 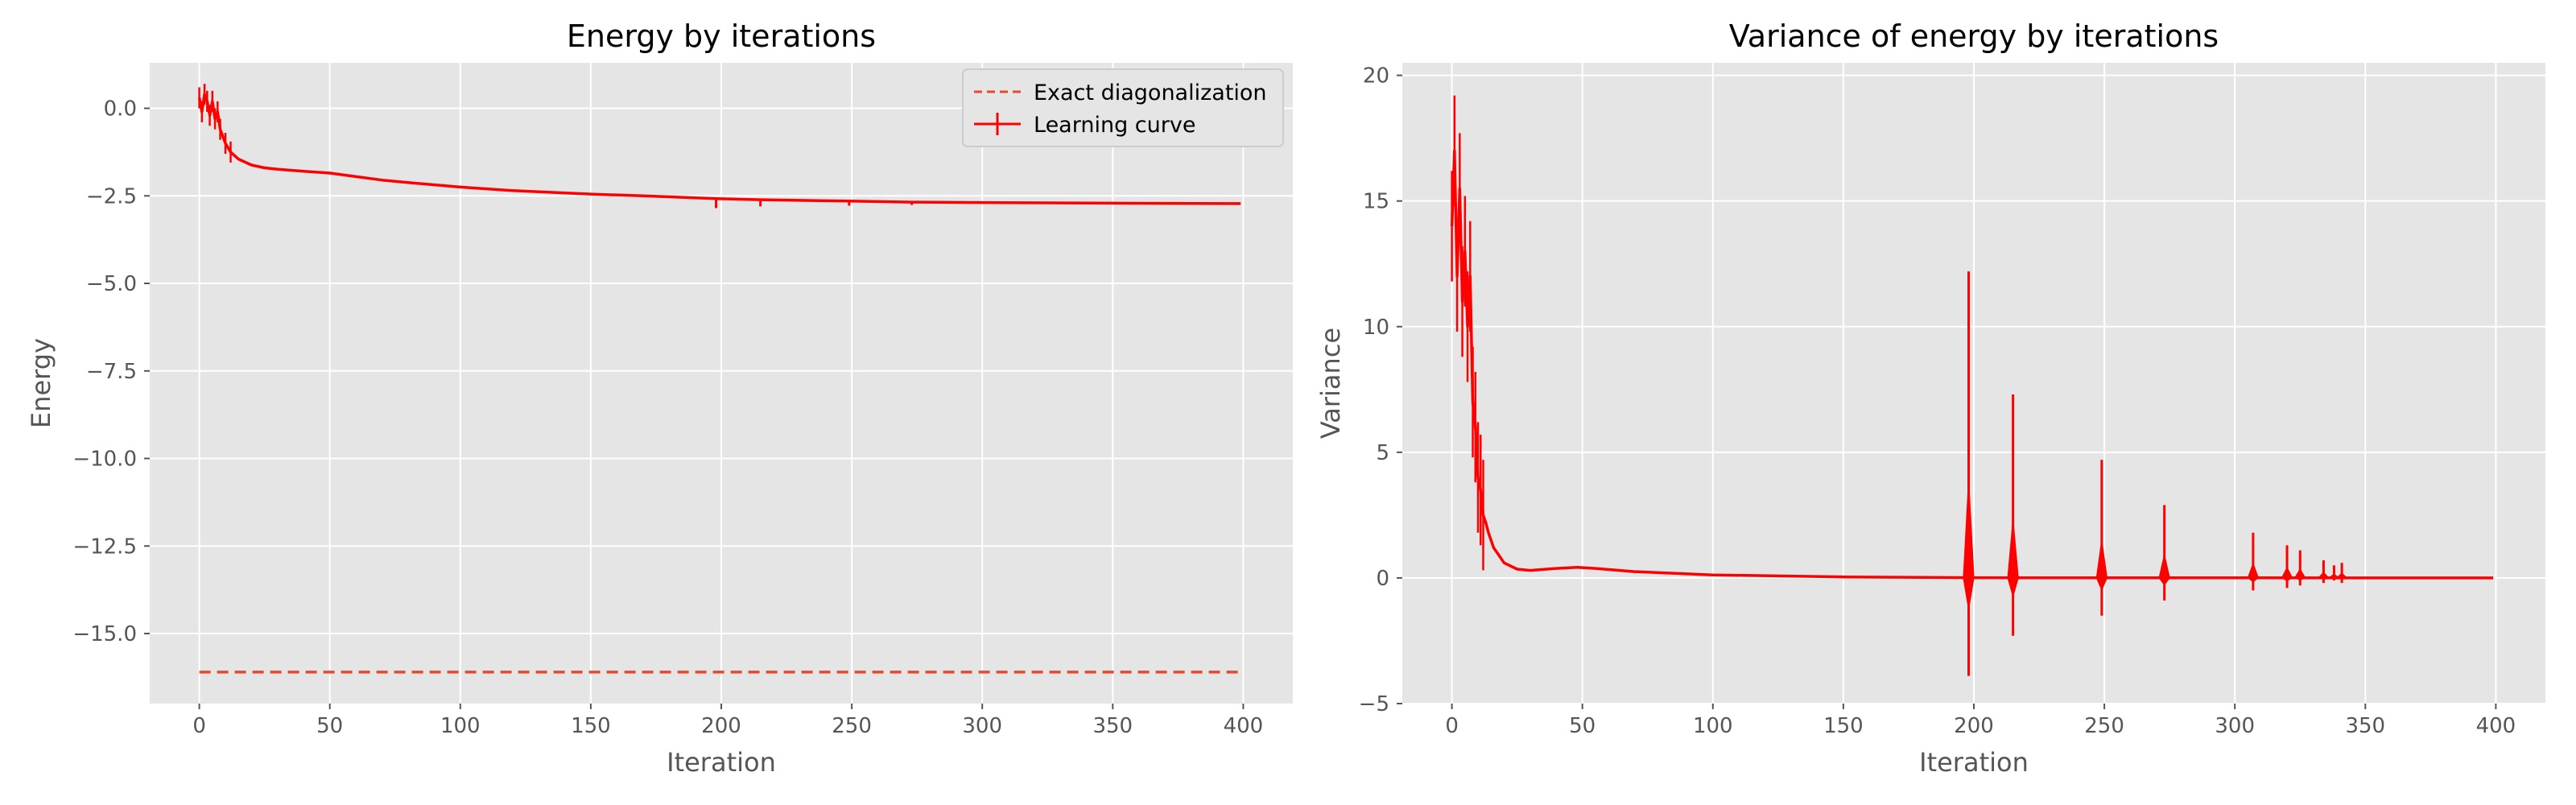 What do you see at coordinates (1376, 202) in the screenshot?
I see `y-tick-label: 15` at bounding box center [1376, 202].